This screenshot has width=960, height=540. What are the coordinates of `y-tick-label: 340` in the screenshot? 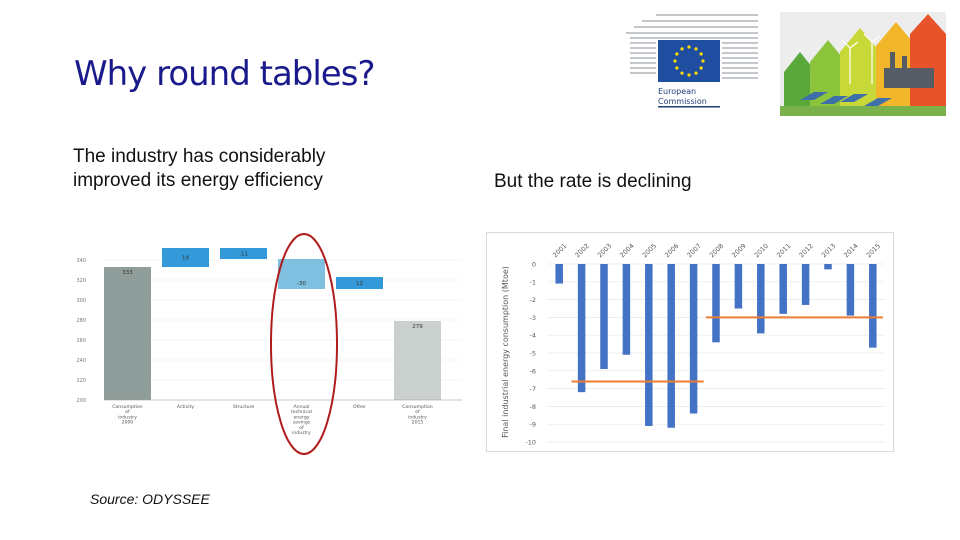 It's located at (81, 261).